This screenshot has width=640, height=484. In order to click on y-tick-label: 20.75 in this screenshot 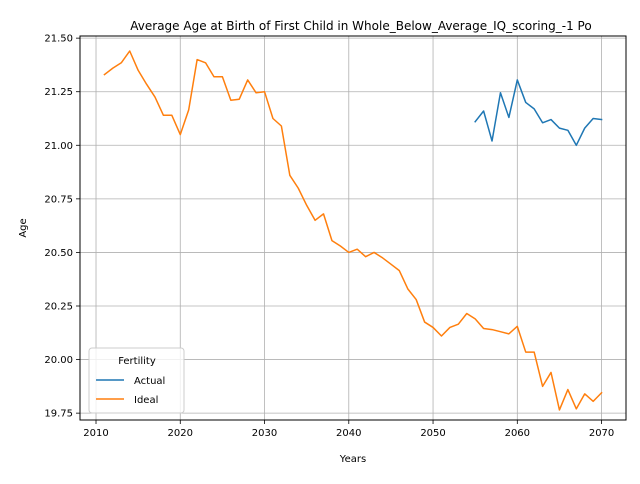, I will do `click(58, 199)`.